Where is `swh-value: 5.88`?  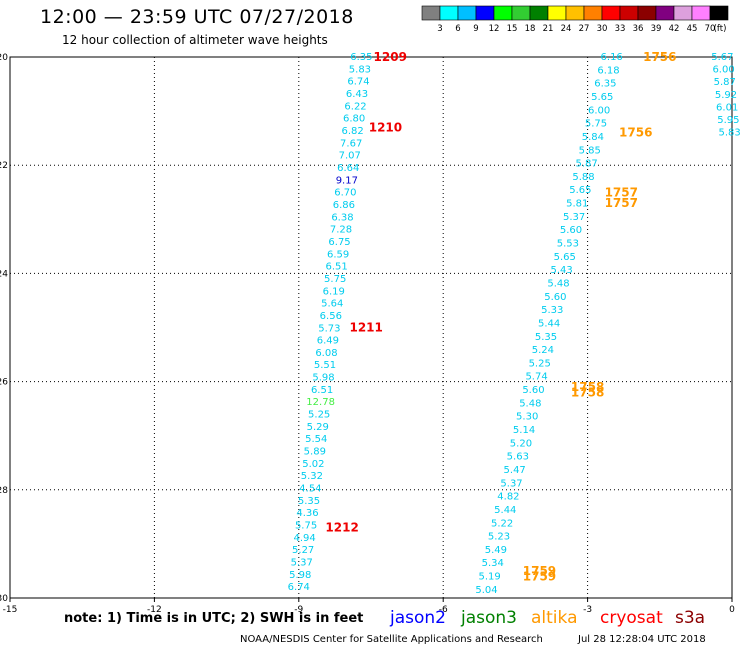 swh-value: 5.88 is located at coordinates (583, 177).